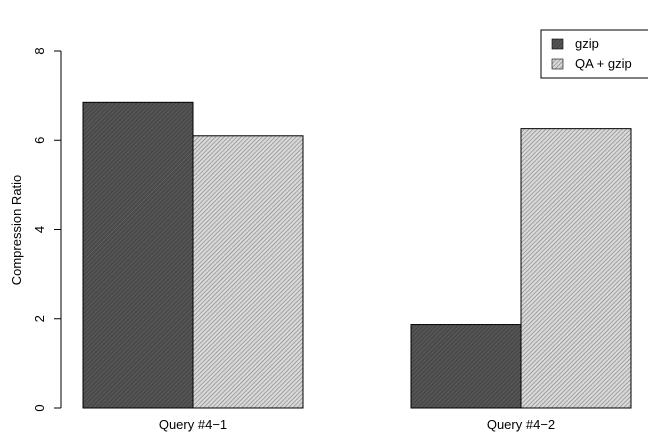 The width and height of the screenshot is (648, 440). I want to click on y-axis: 0 2 4 6 8, so click(47, 229).